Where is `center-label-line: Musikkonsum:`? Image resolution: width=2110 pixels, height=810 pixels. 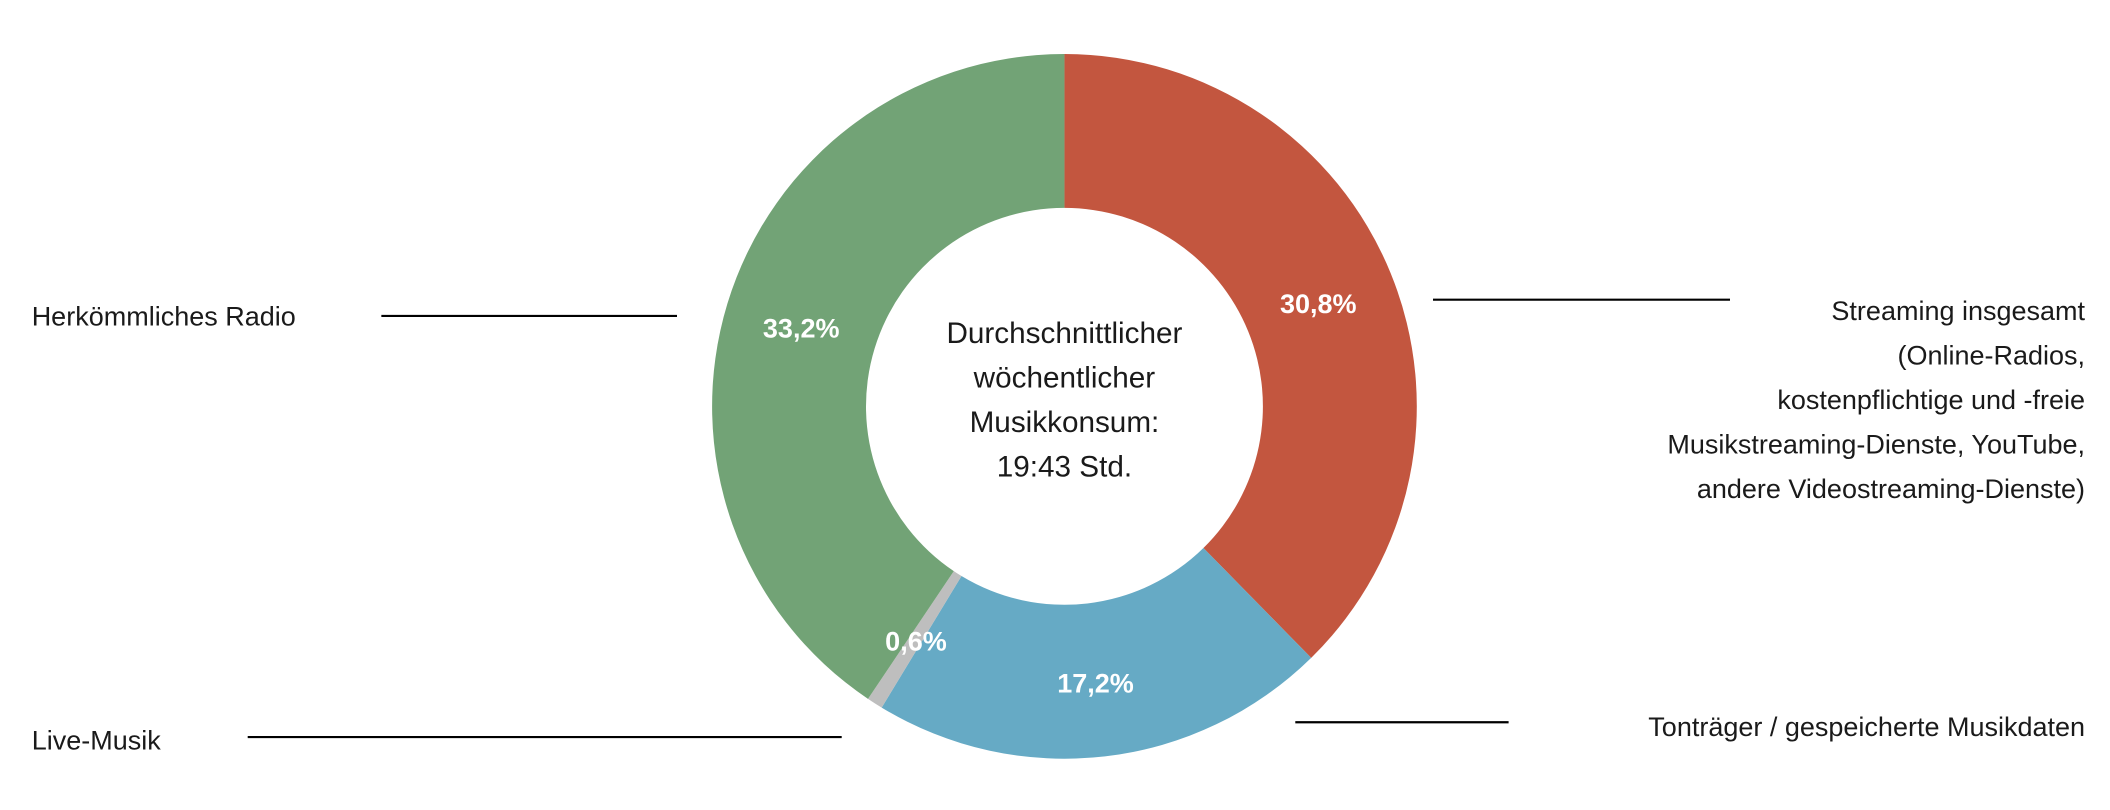
center-label-line: Musikkonsum: is located at coordinates (1065, 422).